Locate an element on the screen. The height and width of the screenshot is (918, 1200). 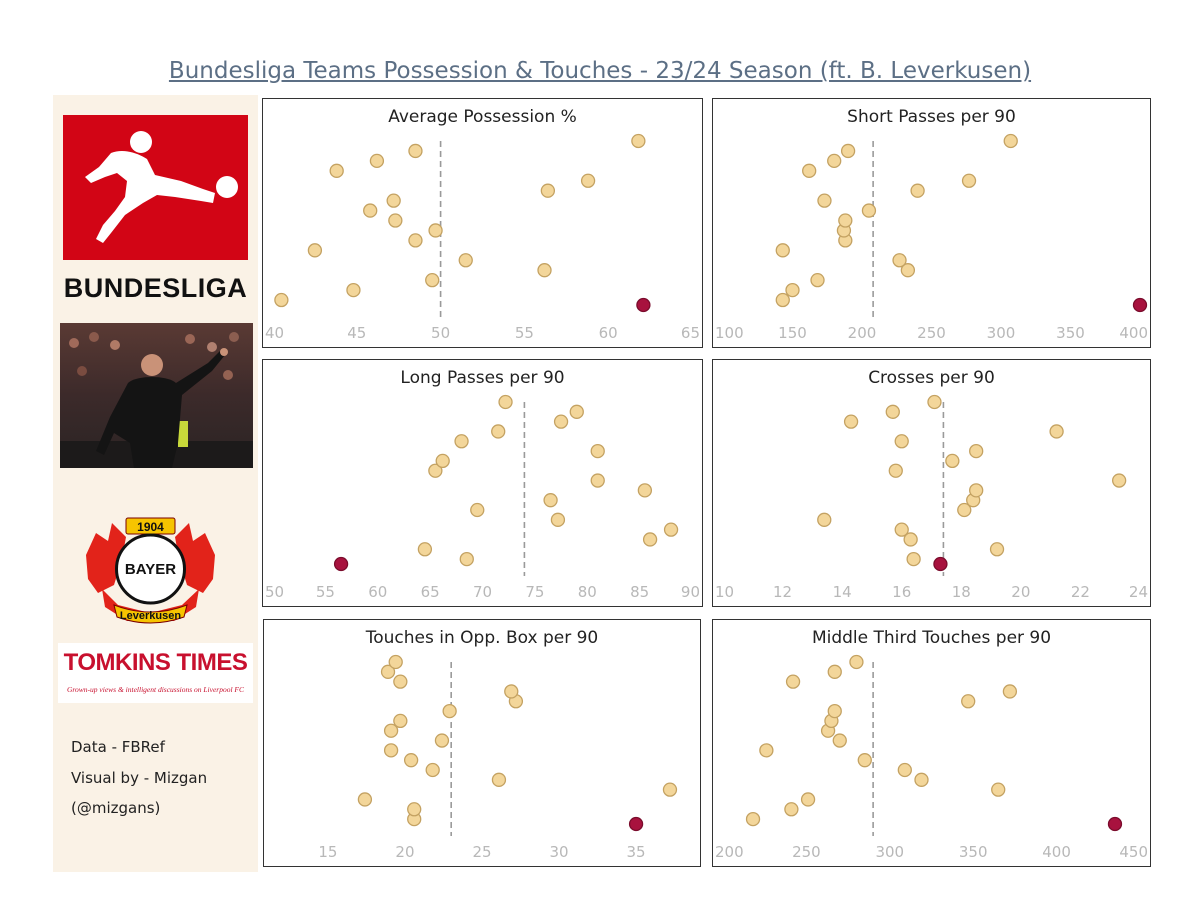
chart-plot: 40 45 50 55 60 65 is located at coordinates (482, 237).